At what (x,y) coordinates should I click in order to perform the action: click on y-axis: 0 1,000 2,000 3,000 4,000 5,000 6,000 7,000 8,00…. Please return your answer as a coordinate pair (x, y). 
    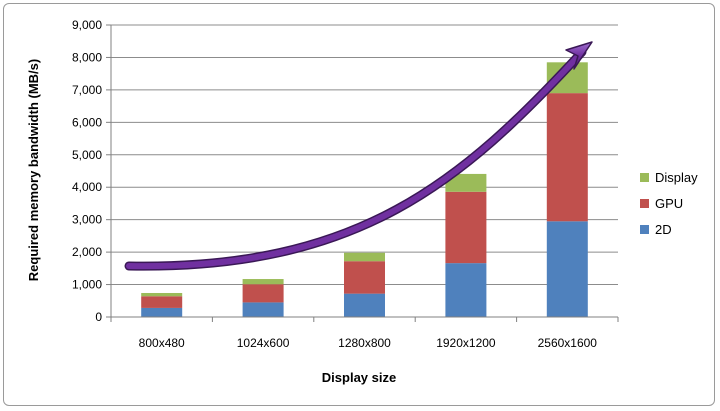
    Looking at the image, I should click on (92, 171).